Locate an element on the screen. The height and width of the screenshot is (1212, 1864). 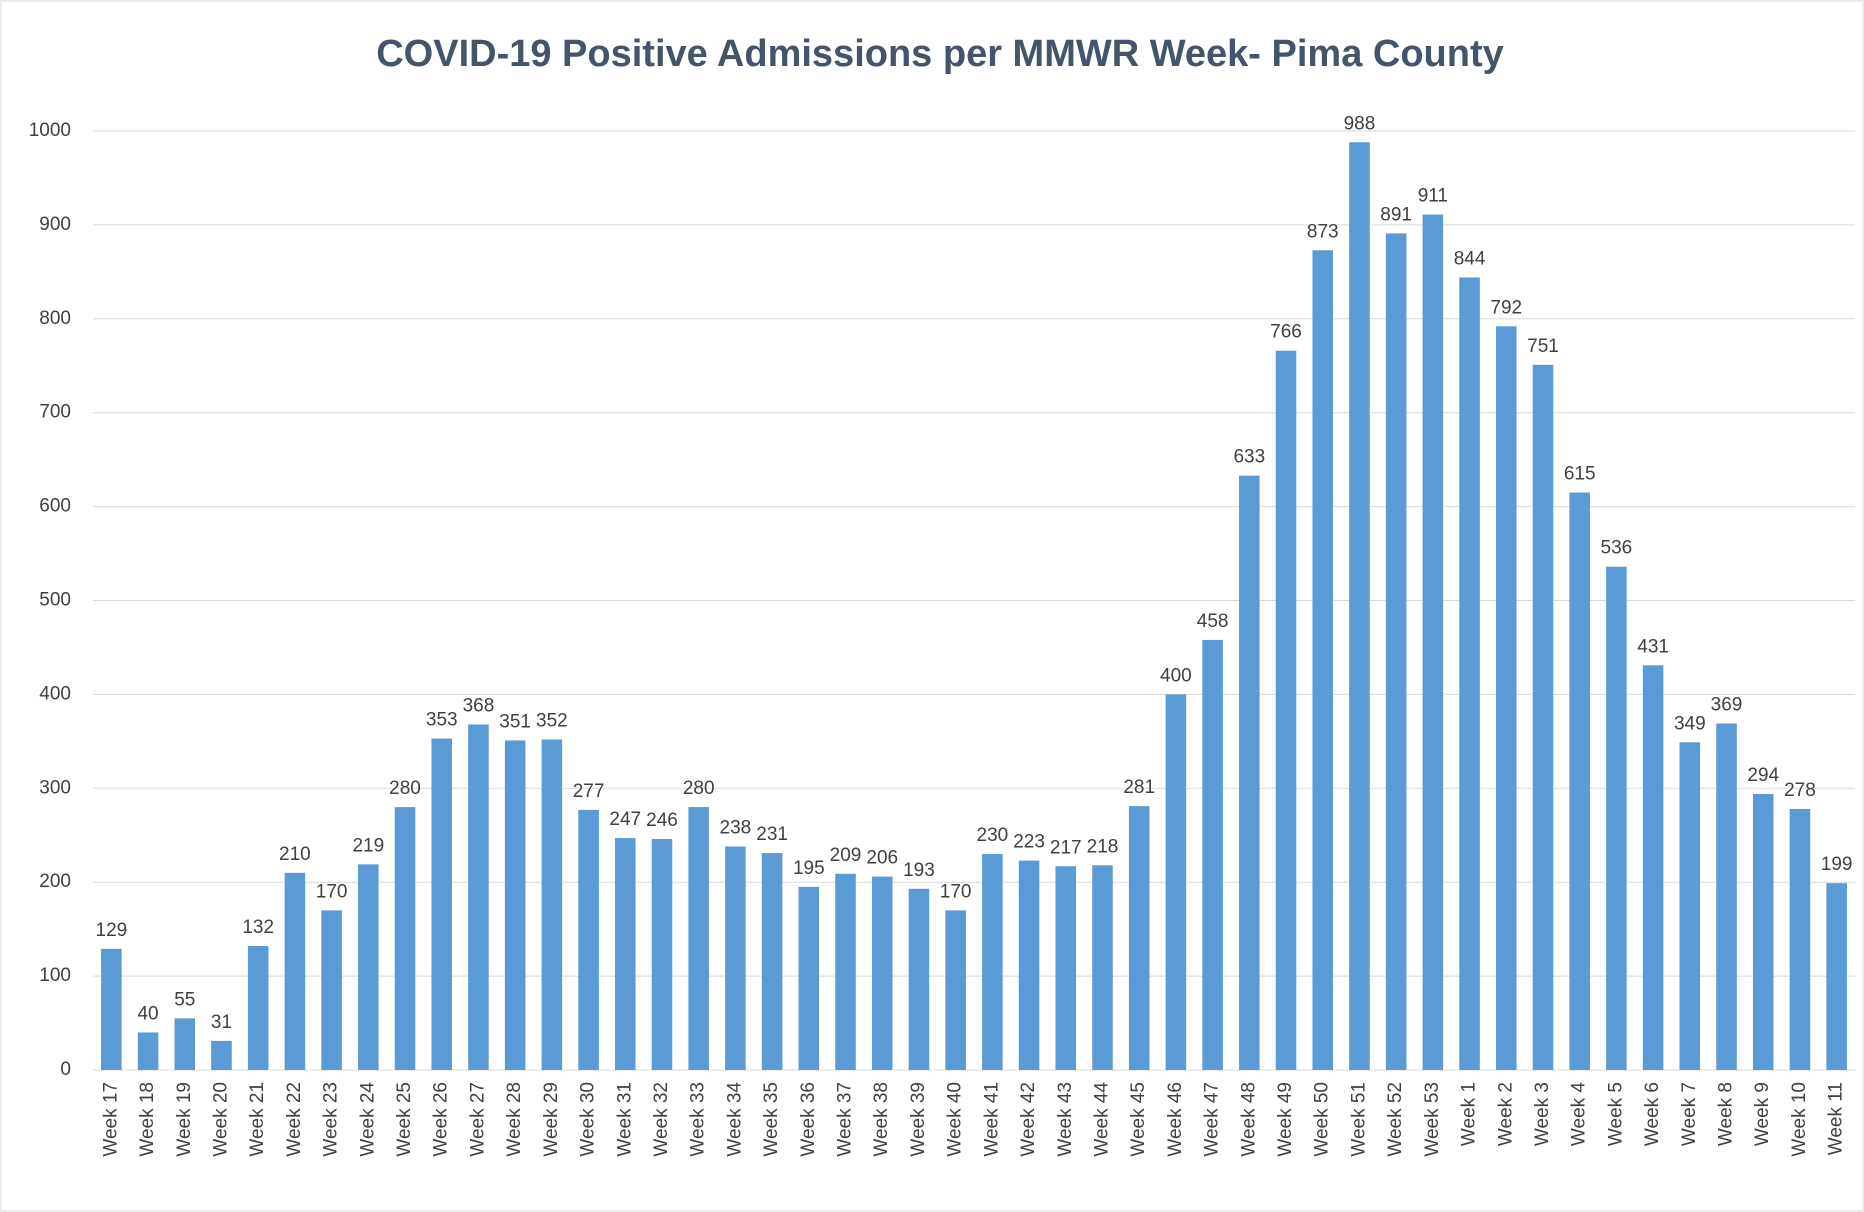
data-label: 219 is located at coordinates (368, 845).